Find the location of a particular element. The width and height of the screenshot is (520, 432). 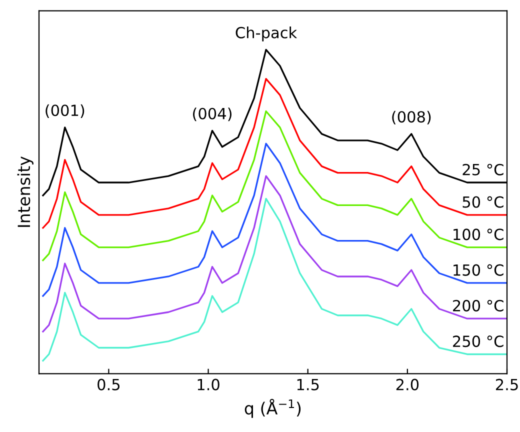

x-axis-title: q (Å$^{−1}$) is located at coordinates (272, 408).